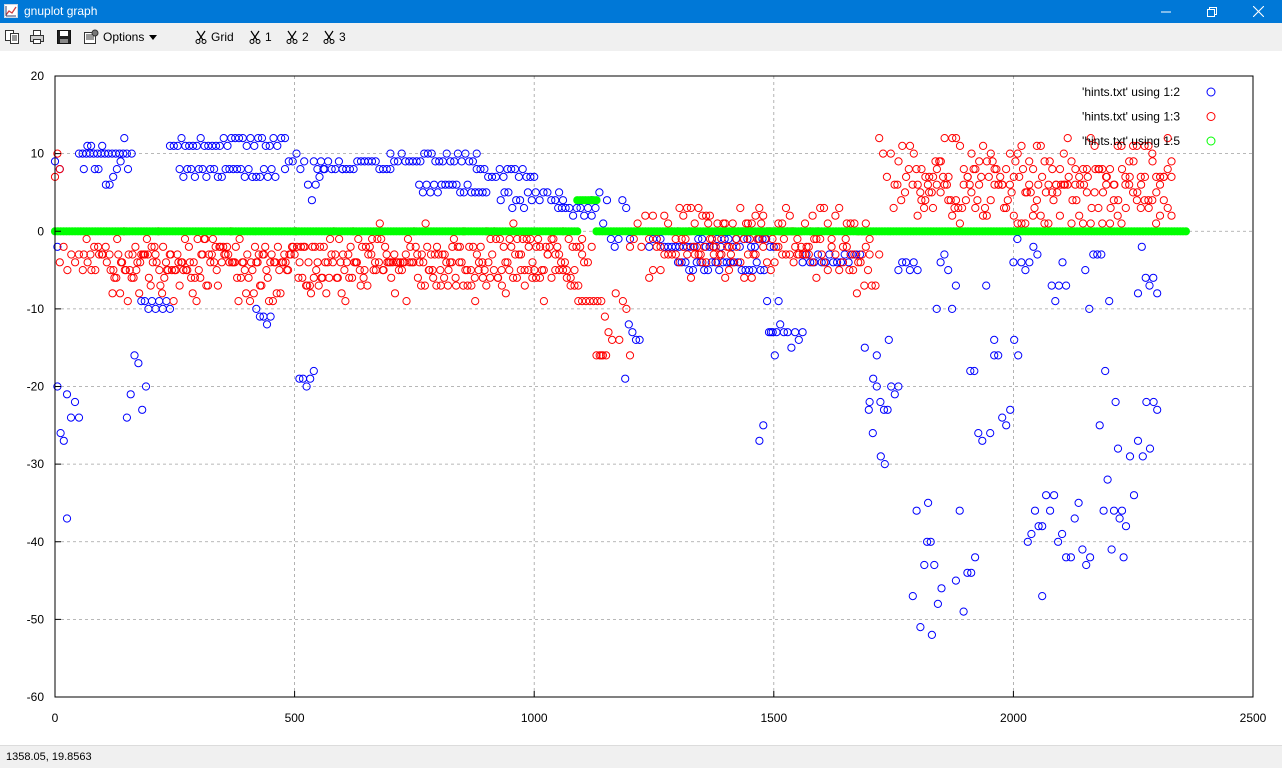  I want to click on save-button, so click(64, 37).